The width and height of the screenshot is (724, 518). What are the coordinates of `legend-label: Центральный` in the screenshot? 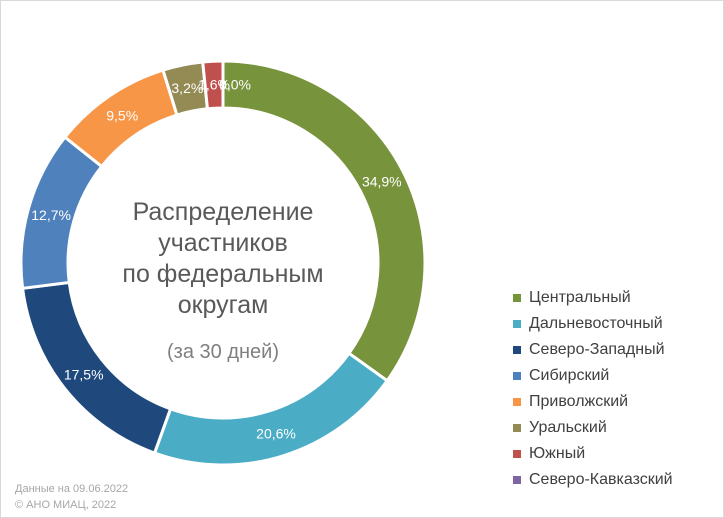 It's located at (580, 297).